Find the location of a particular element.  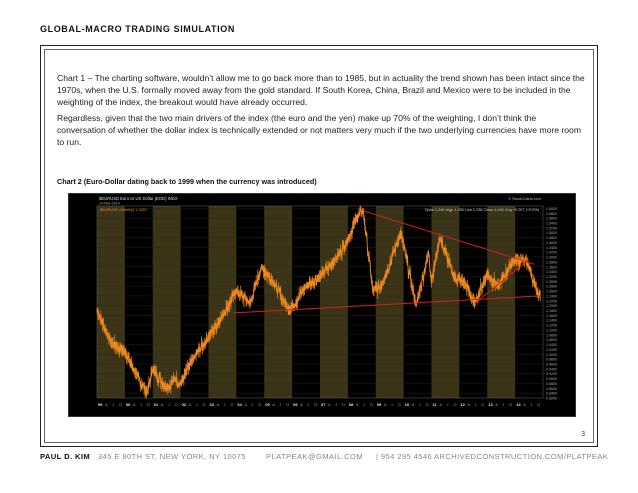

x-tick-label: 01 is located at coordinates (156, 404).